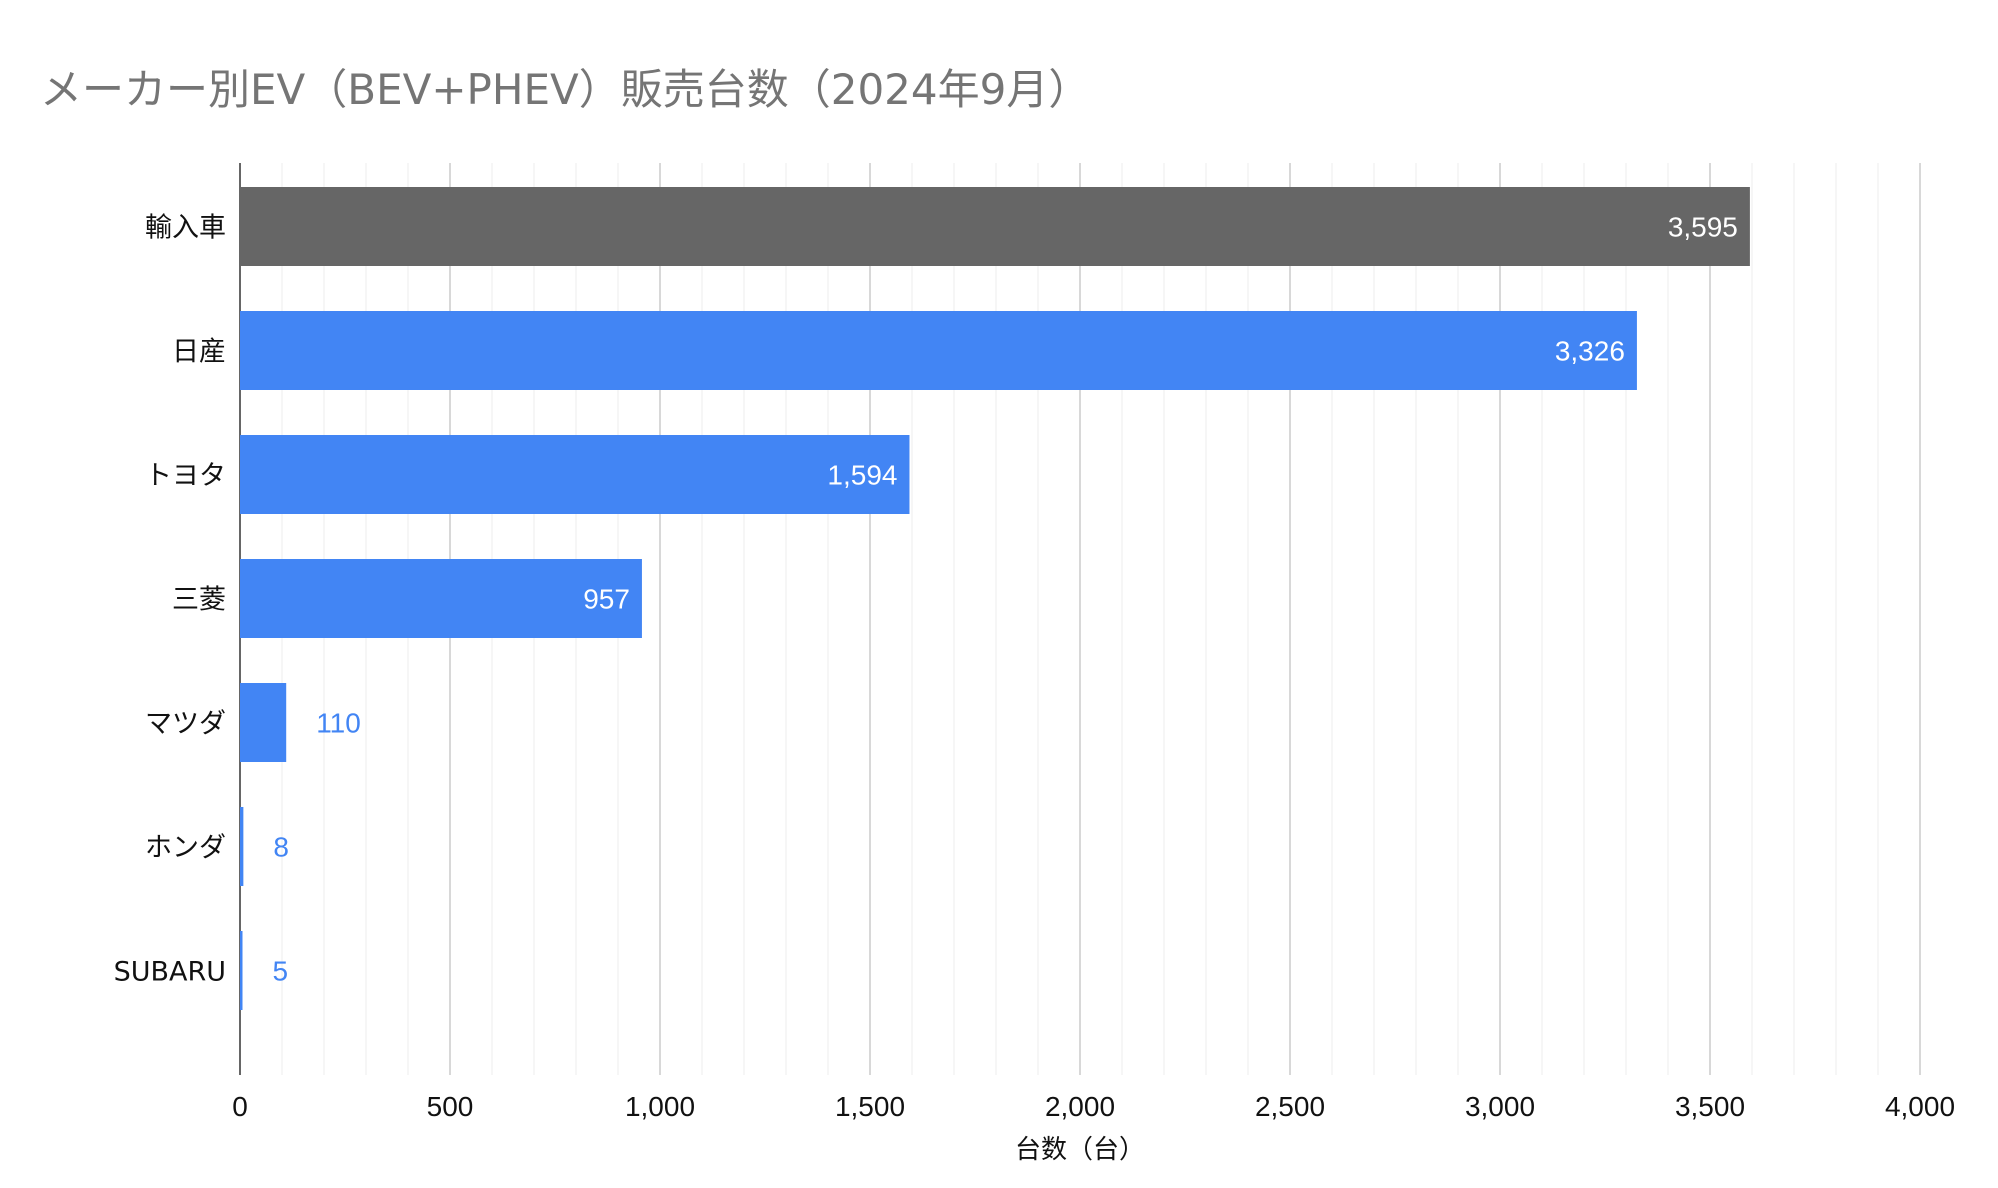  Describe the element at coordinates (870, 1106) in the screenshot. I see `x-tick-label: 1,500` at that location.